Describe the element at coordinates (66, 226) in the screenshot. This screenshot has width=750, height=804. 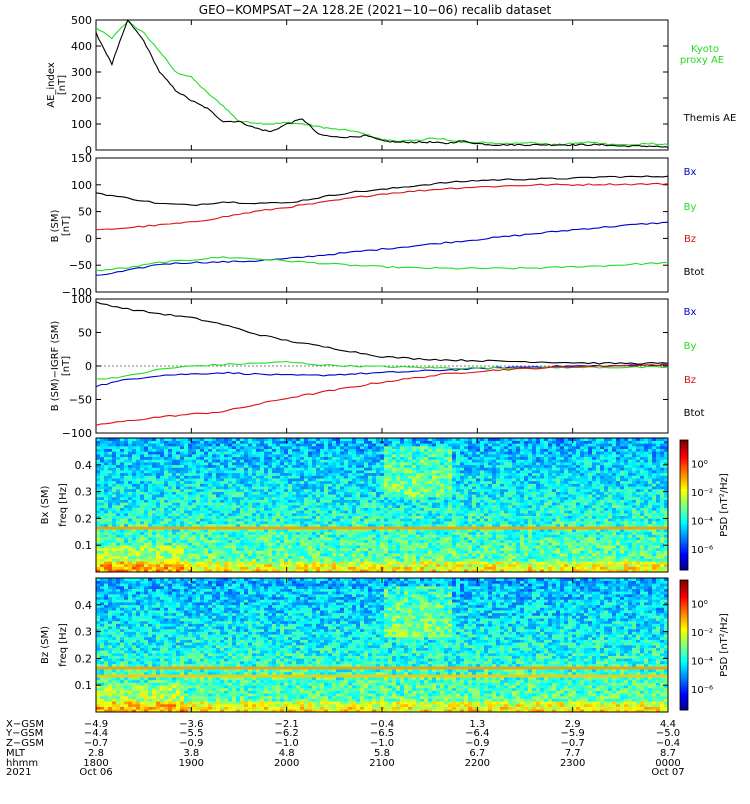
I see `b-sm-yunit: [nT]` at that location.